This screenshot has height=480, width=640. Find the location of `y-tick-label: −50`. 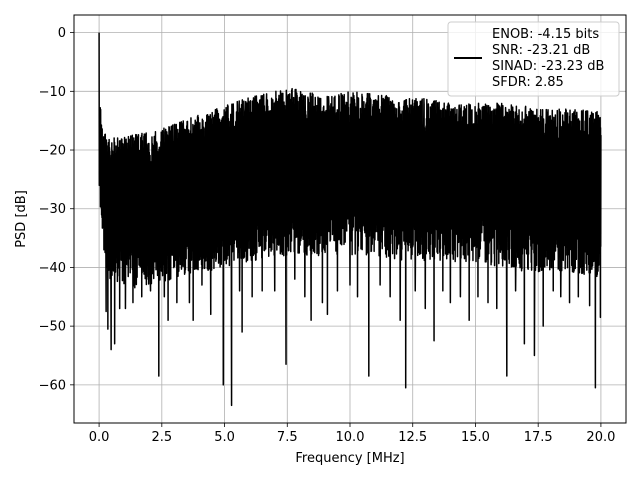

y-tick-label: −50 is located at coordinates (52, 327).